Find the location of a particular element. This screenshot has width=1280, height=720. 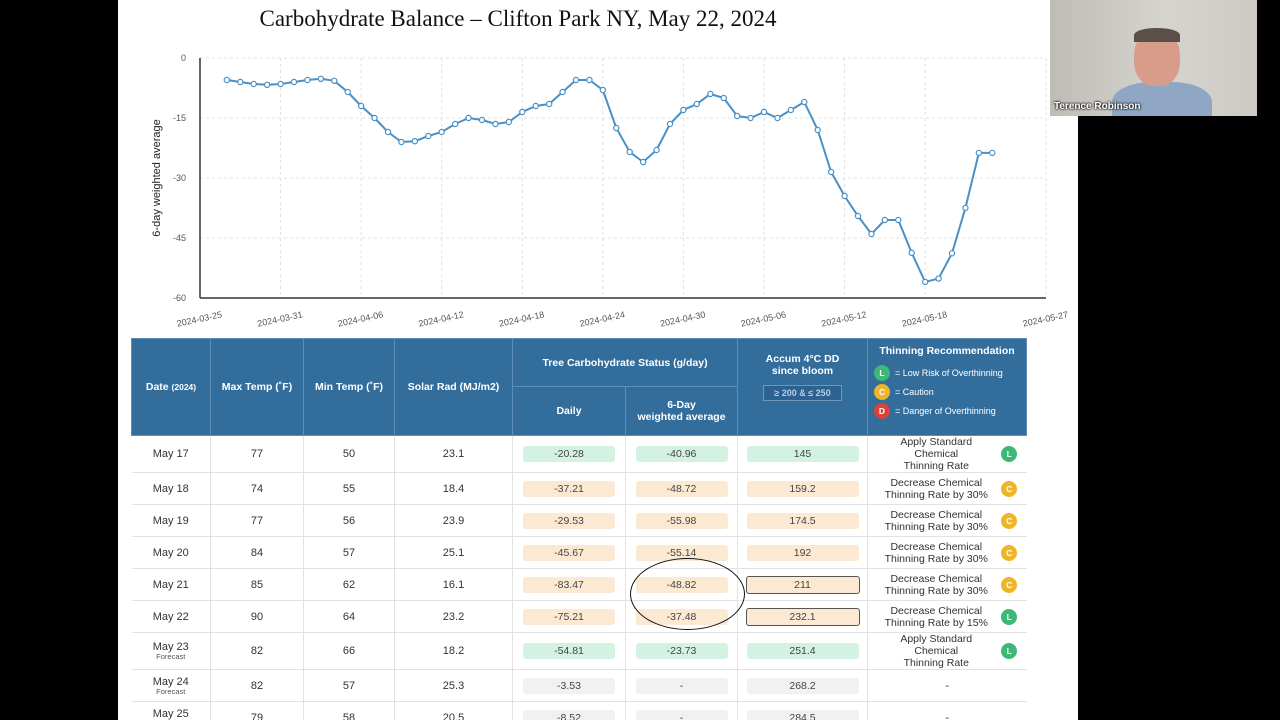

cell-daily: -29.53 is located at coordinates (569, 520).